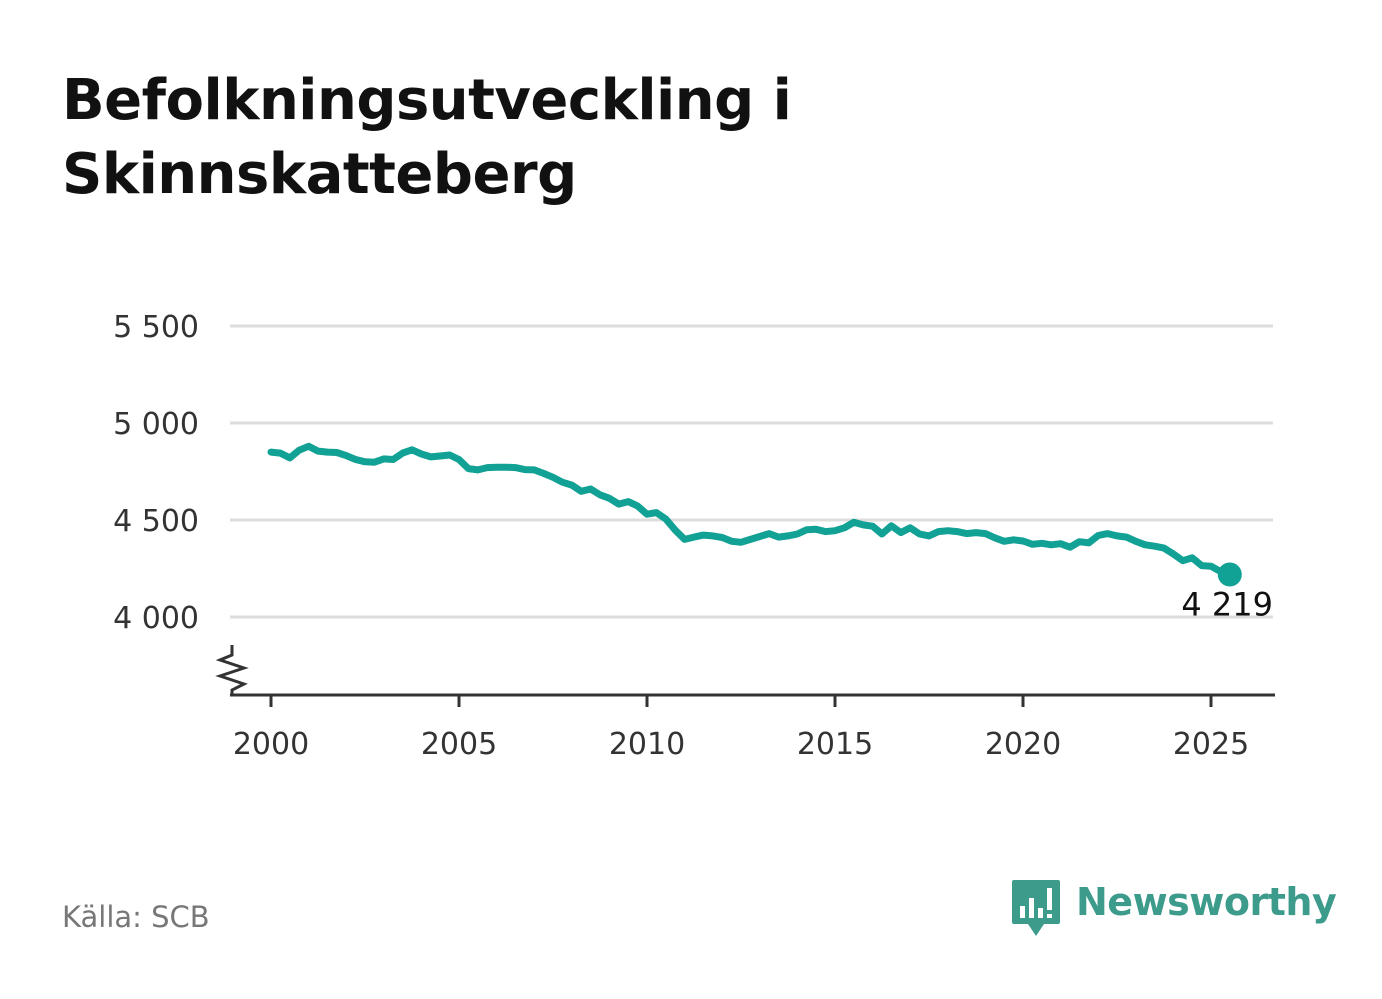 Image resolution: width=1382 pixels, height=999 pixels. What do you see at coordinates (1206, 902) in the screenshot?
I see `brand-name: Newsworthy` at bounding box center [1206, 902].